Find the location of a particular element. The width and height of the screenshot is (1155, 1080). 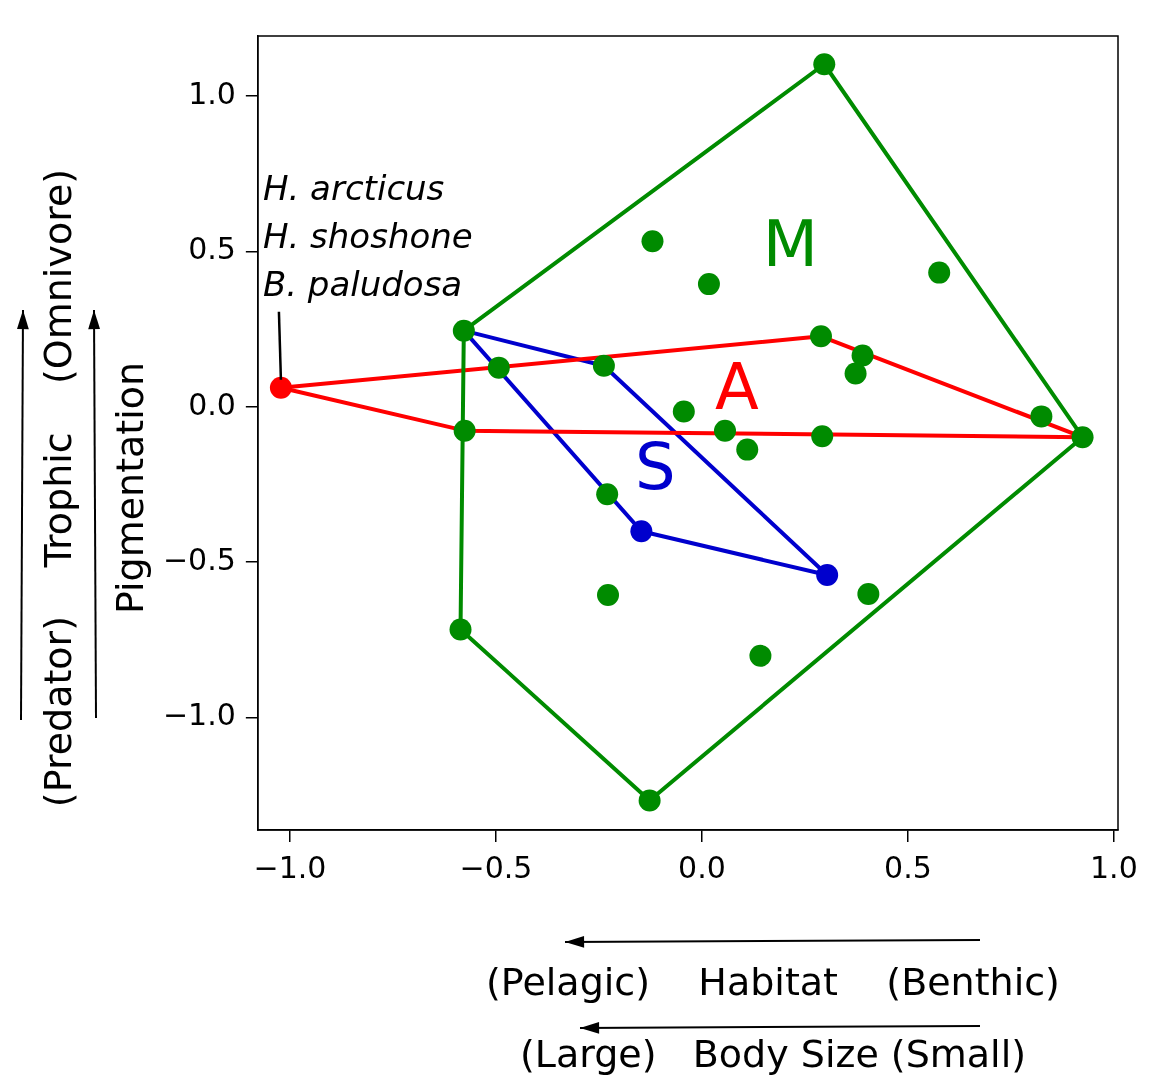

series-label: A is located at coordinates (737, 387).